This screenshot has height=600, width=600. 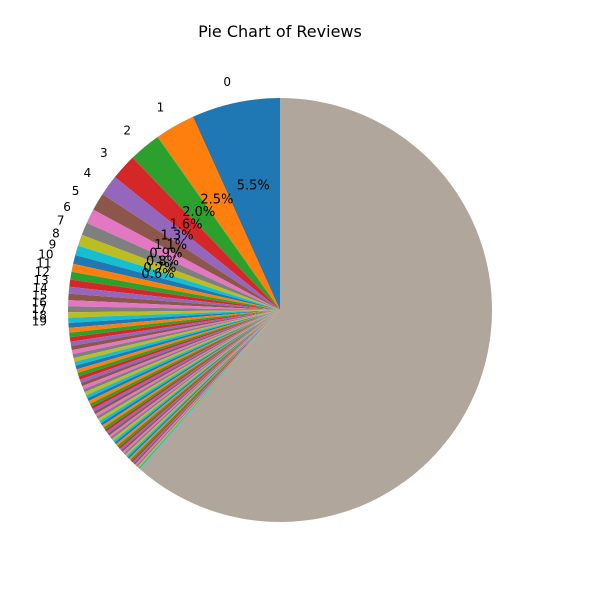 What do you see at coordinates (104, 153) in the screenshot?
I see `category-label: 3` at bounding box center [104, 153].